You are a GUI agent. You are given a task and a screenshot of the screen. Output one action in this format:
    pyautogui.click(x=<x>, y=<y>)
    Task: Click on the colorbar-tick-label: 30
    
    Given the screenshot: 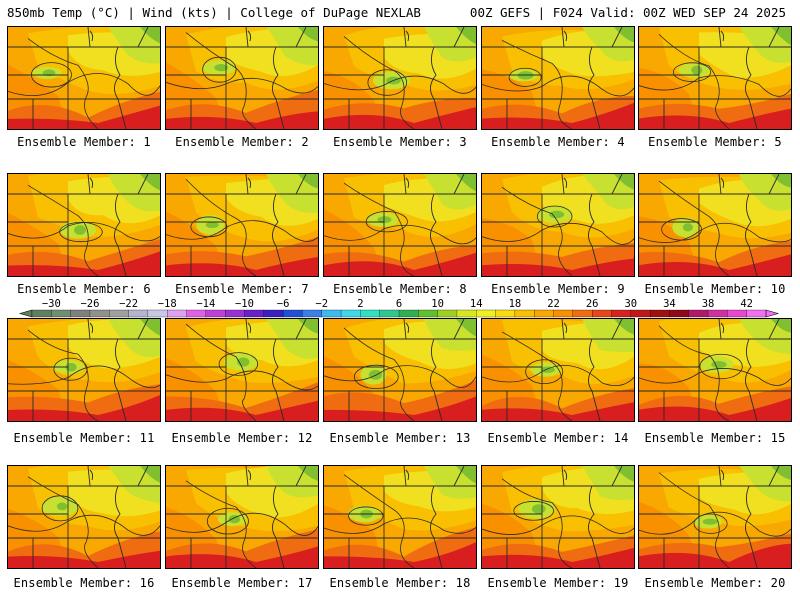 What is the action you would take?
    pyautogui.click(x=630, y=304)
    